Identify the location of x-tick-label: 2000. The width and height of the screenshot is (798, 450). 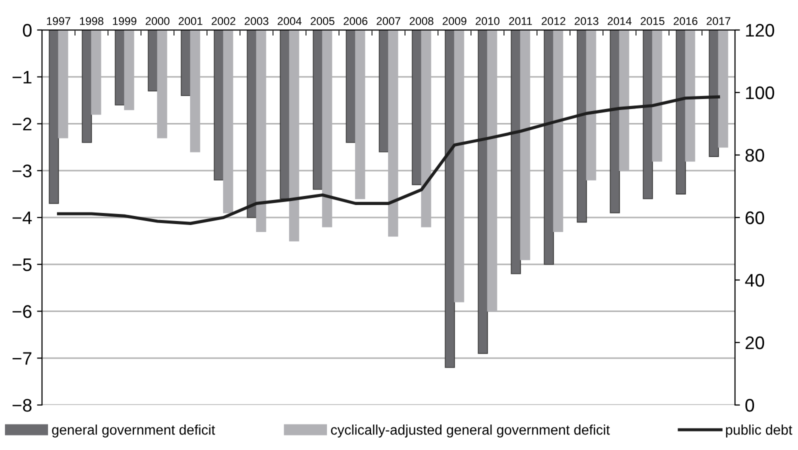
(158, 21).